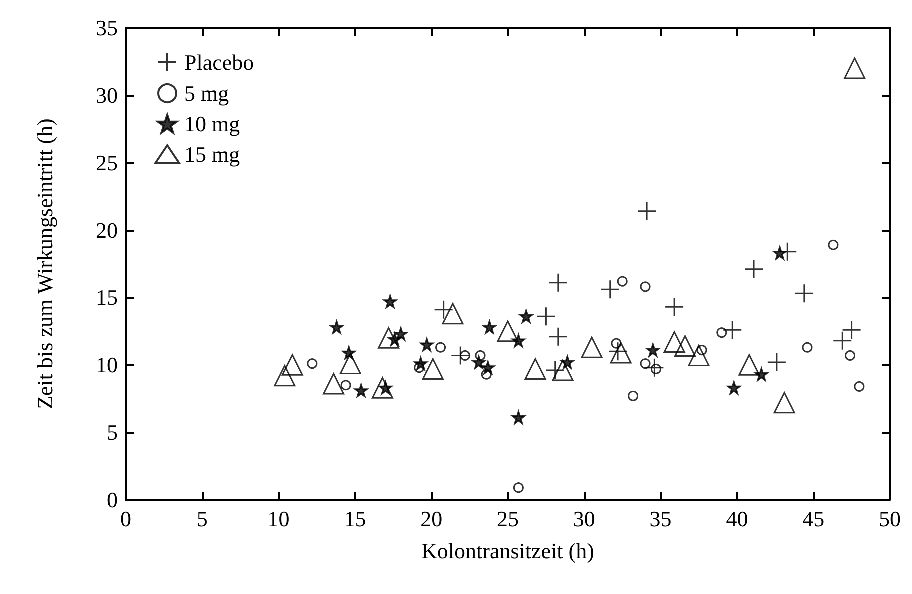  I want to click on x-tick-label: 35, so click(661, 519).